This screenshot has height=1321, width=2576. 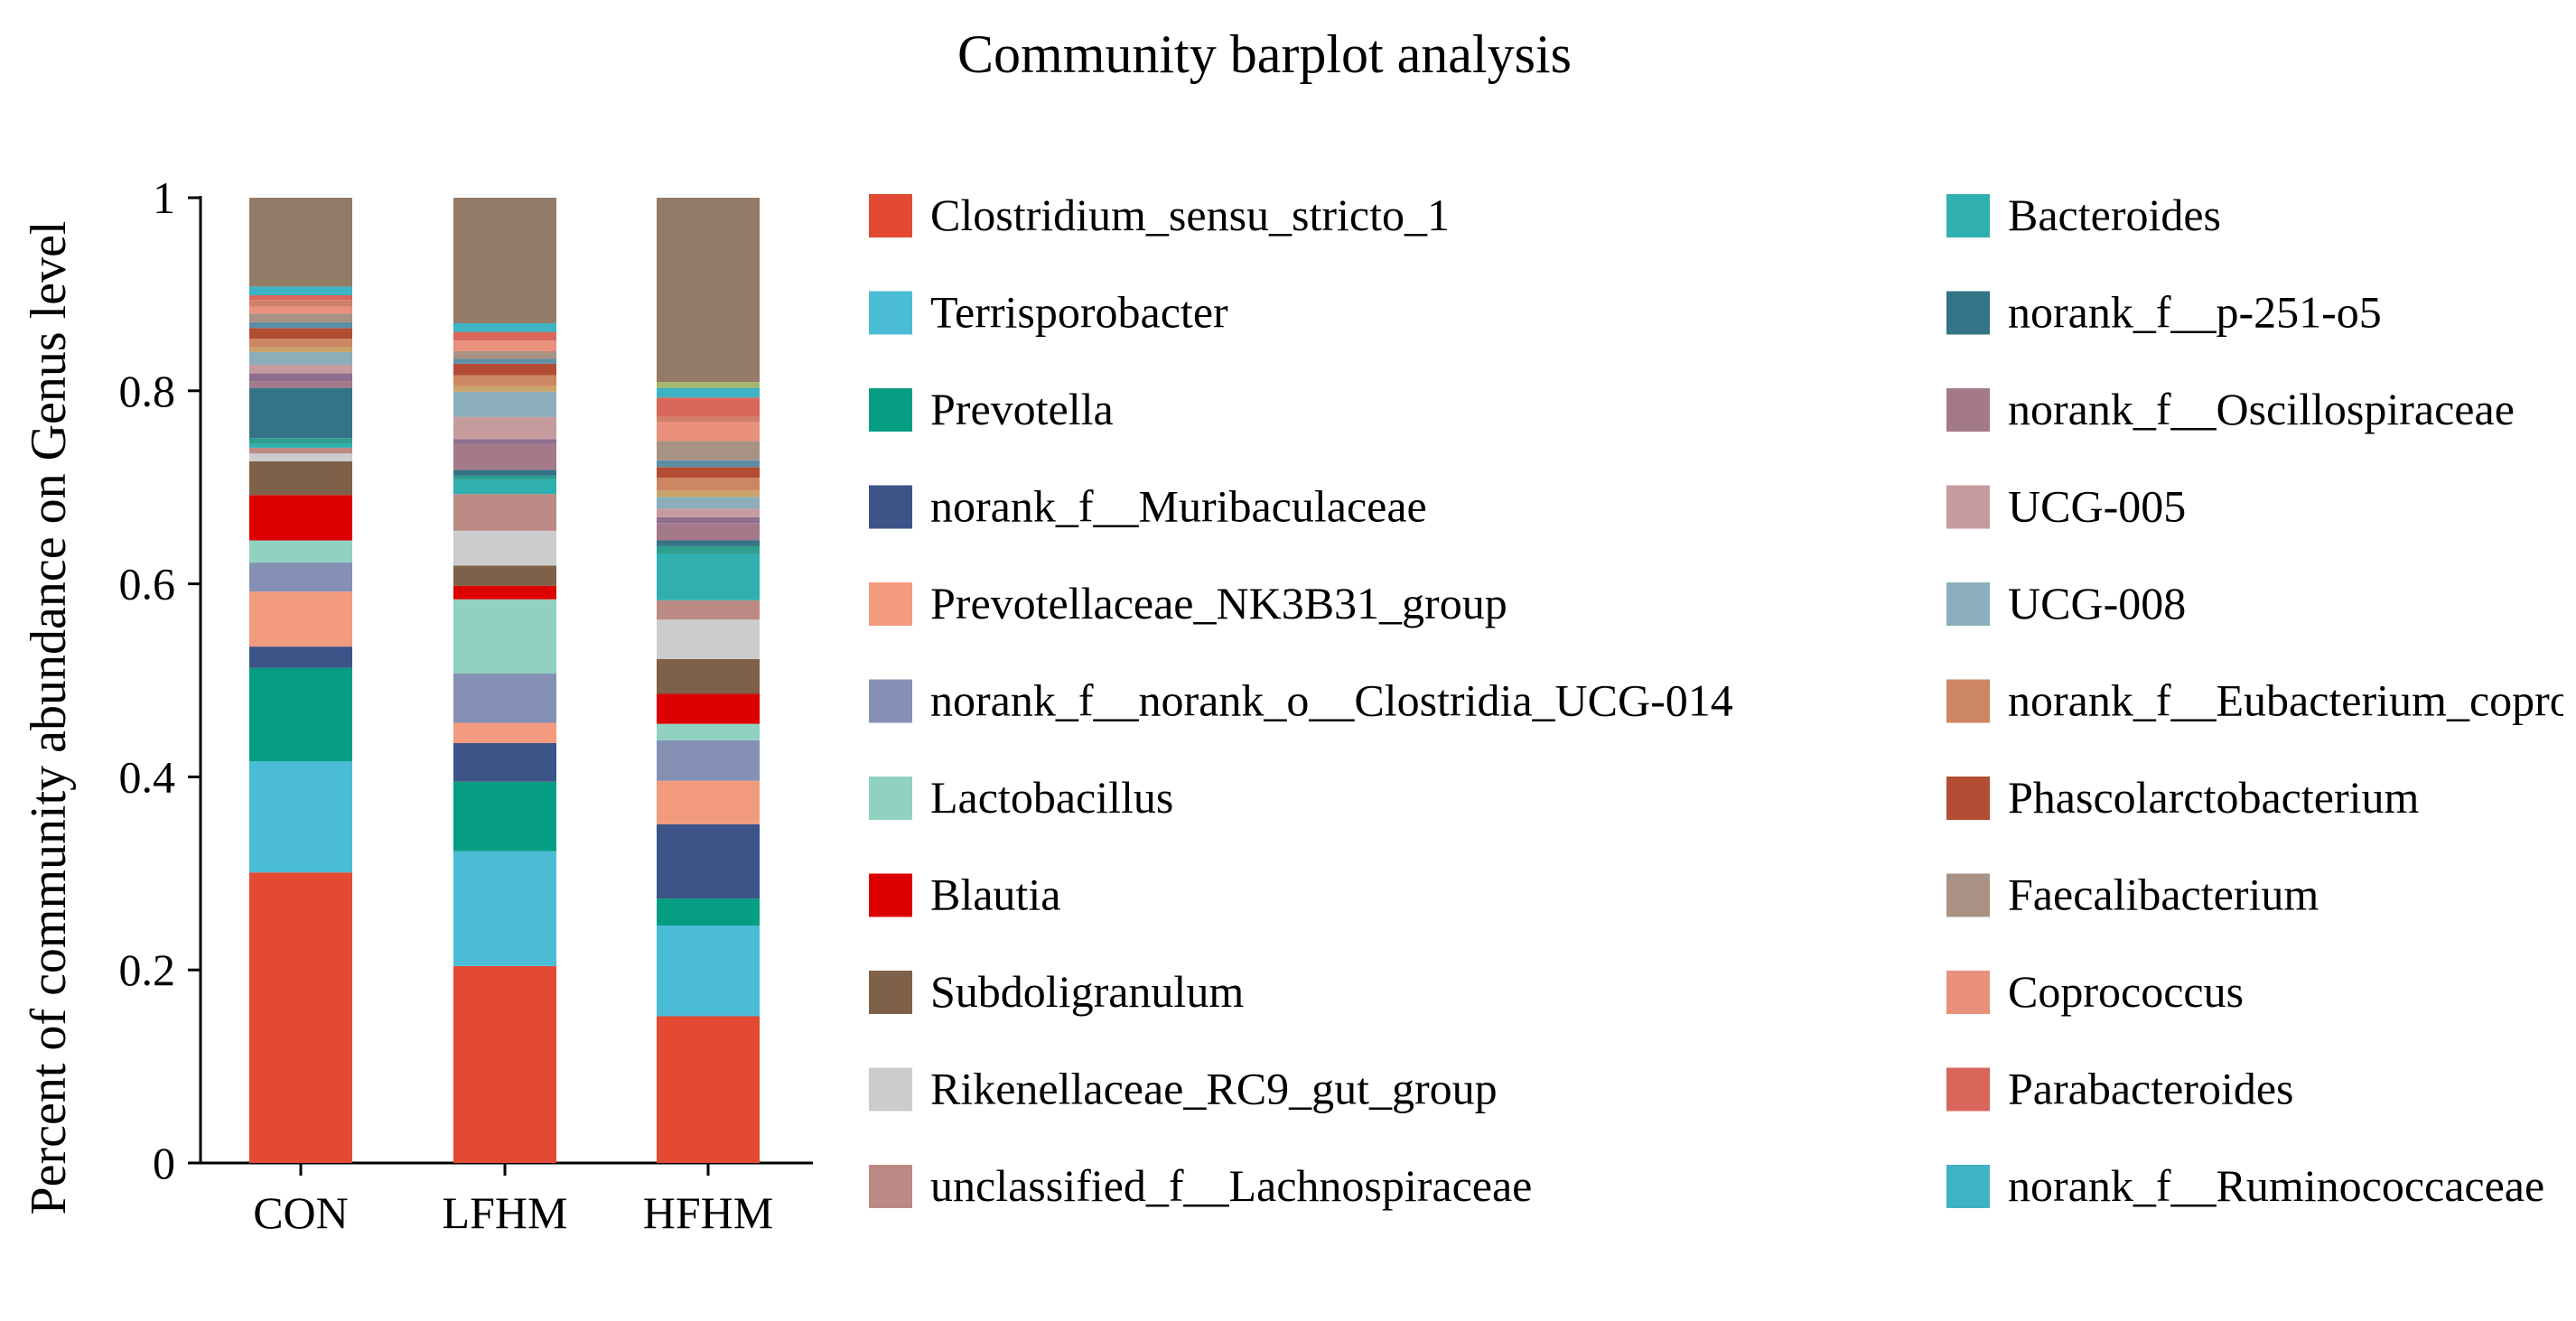 I want to click on bar-segment: LFHM — UCG-005: 0.023, so click(x=504, y=428).